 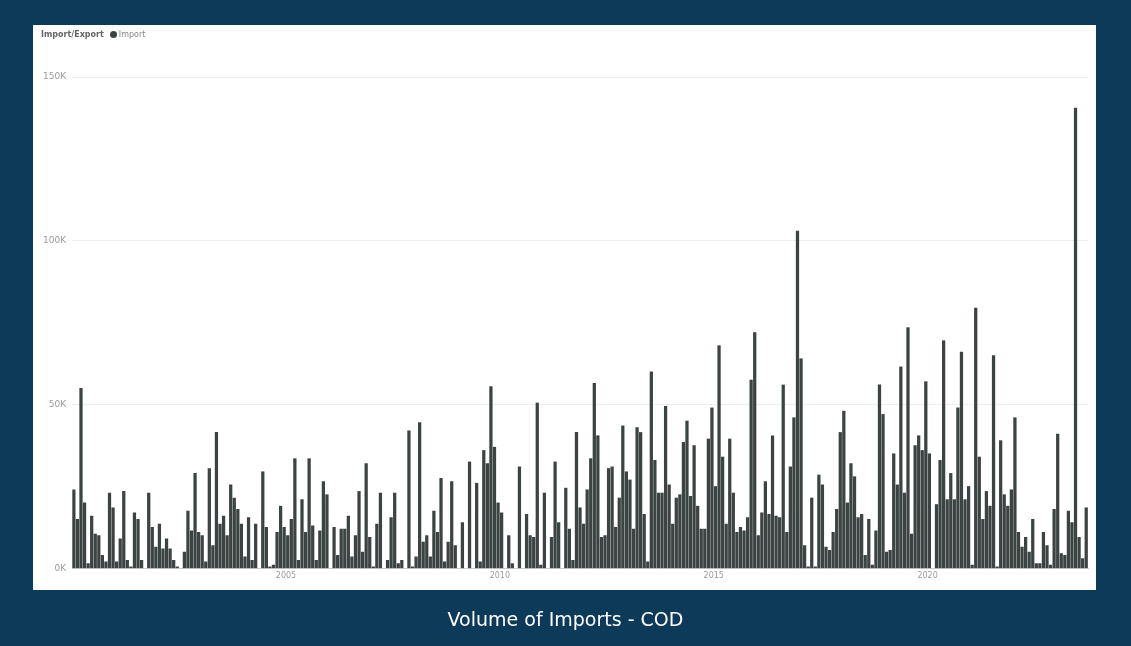 What do you see at coordinates (565, 619) in the screenshot?
I see `text: Volume of Imports - COD` at bounding box center [565, 619].